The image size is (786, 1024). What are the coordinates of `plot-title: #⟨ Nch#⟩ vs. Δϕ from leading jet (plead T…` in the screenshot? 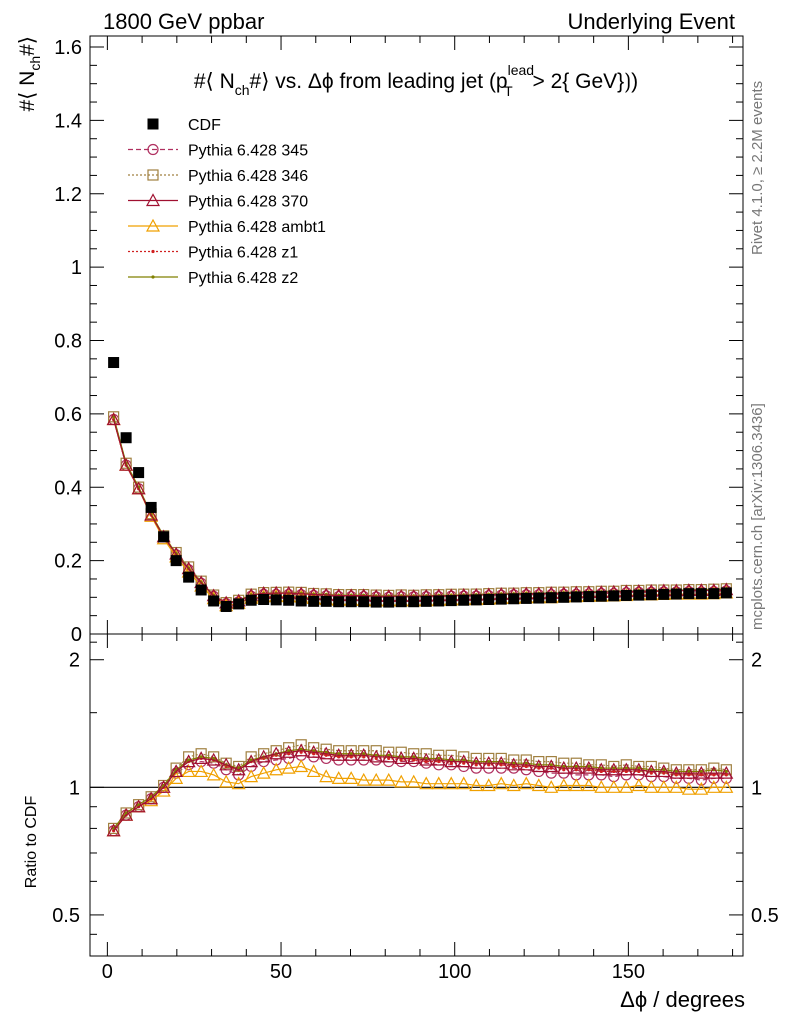 It's located at (416, 80).